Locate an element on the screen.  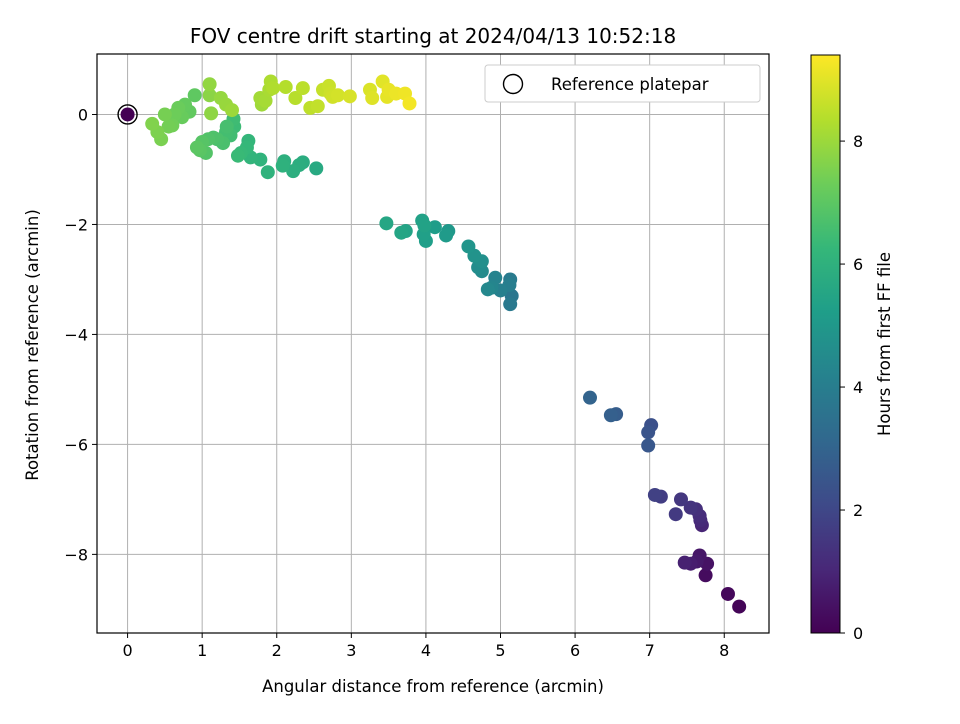
x-tick-label: 4 is located at coordinates (426, 650).